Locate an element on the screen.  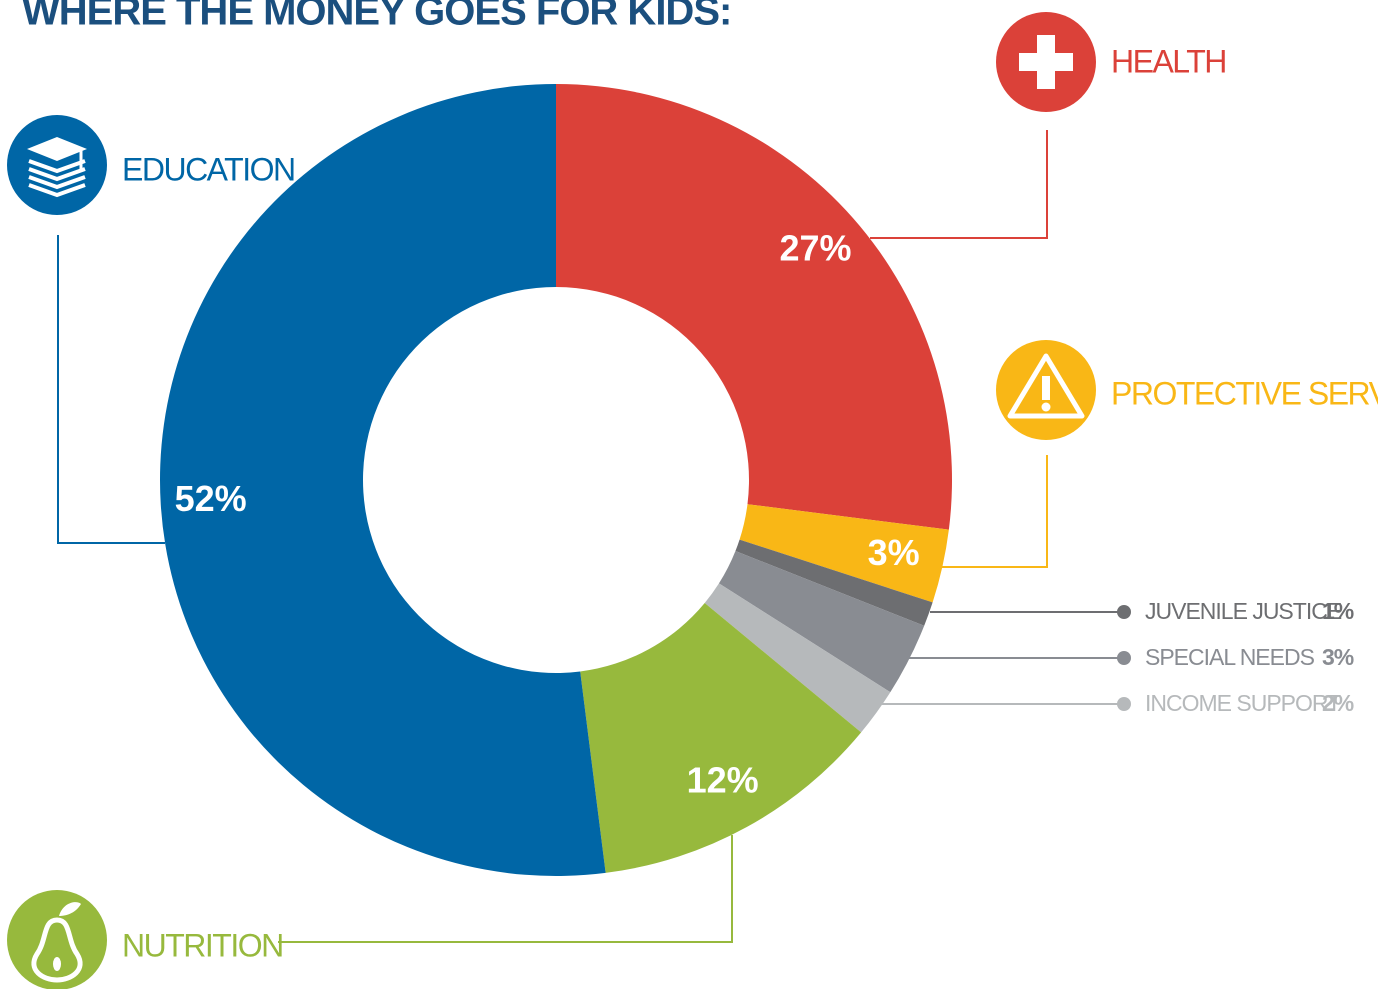
category-name: NUTRITION is located at coordinates (202, 945).